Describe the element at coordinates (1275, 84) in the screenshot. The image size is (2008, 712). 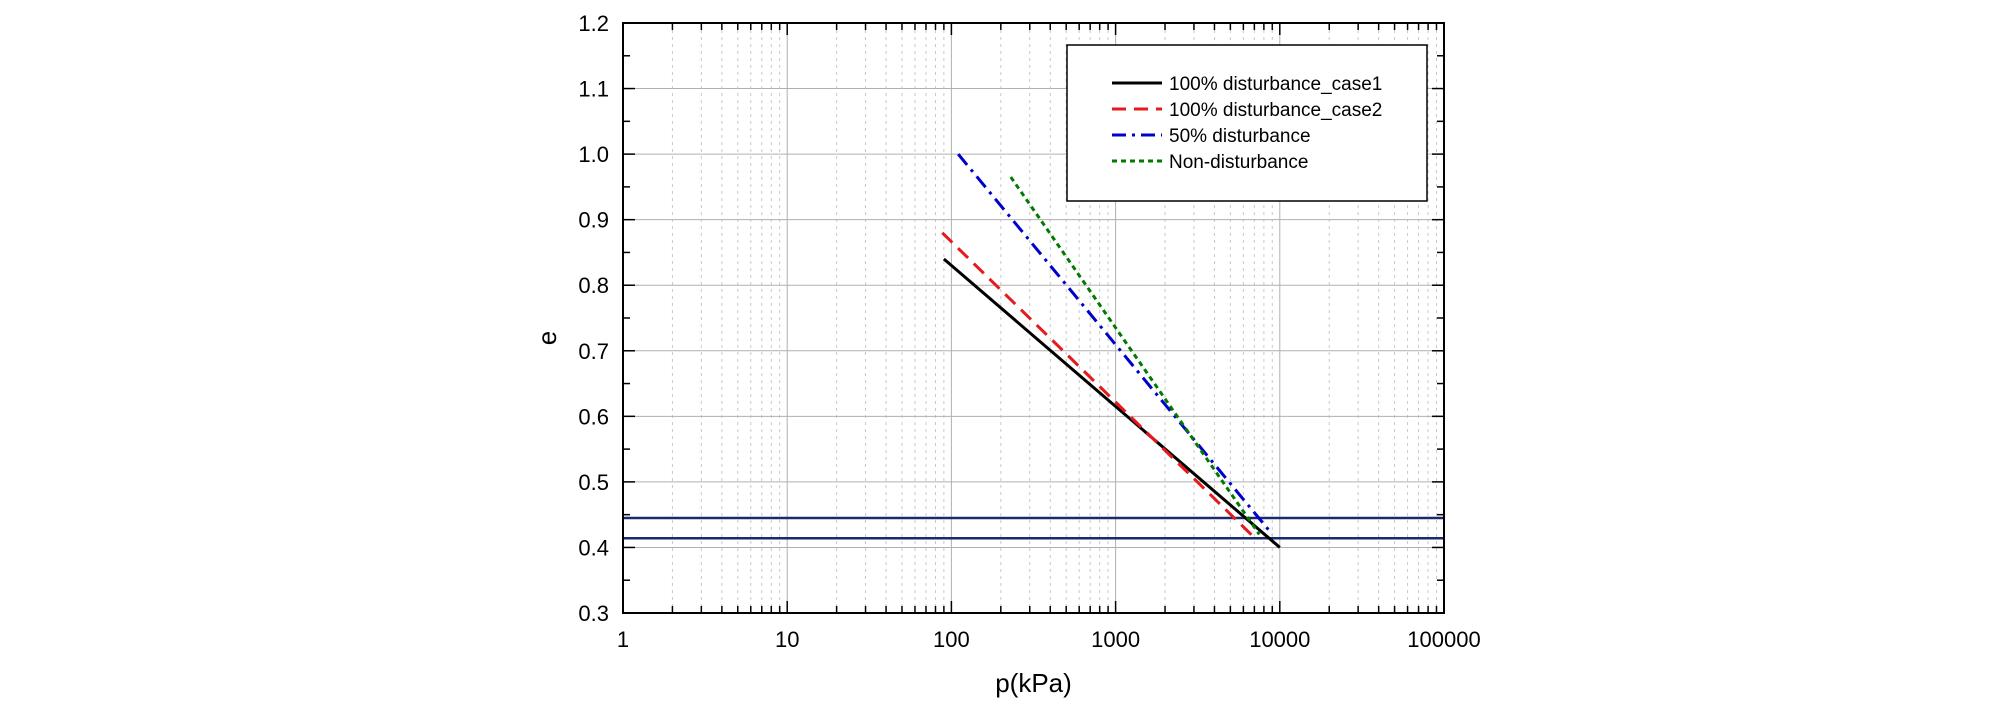
I see `legend-label: 100% disturbance_case1` at that location.